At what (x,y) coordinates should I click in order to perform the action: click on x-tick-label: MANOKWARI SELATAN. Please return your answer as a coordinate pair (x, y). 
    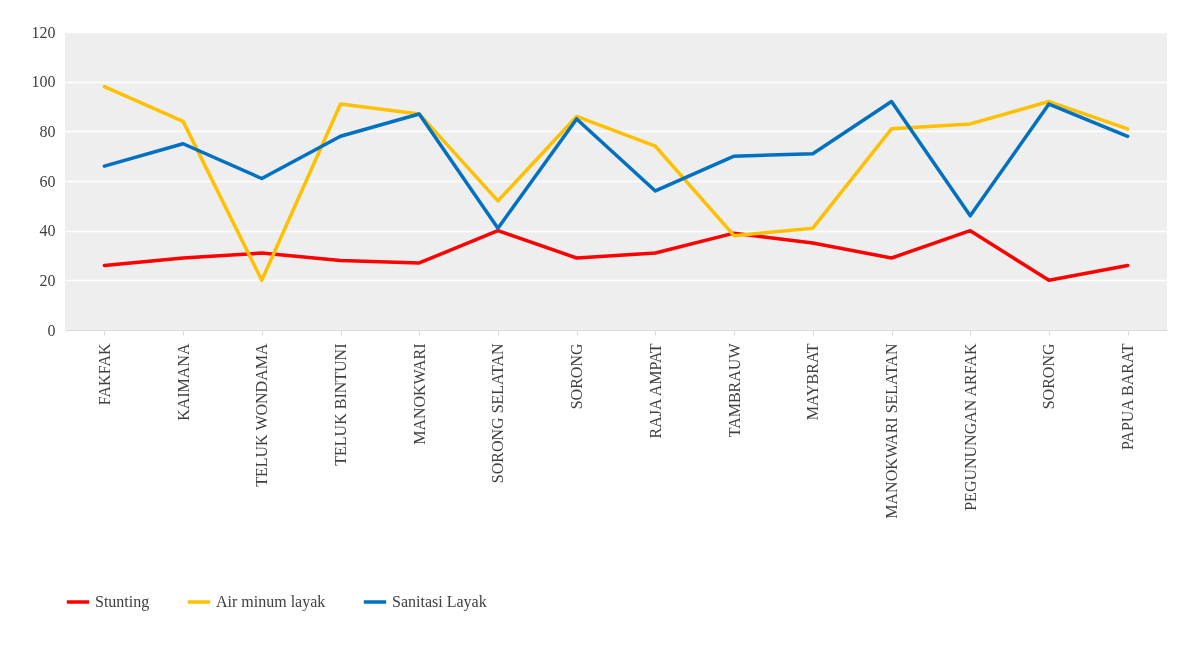
    Looking at the image, I should click on (891, 431).